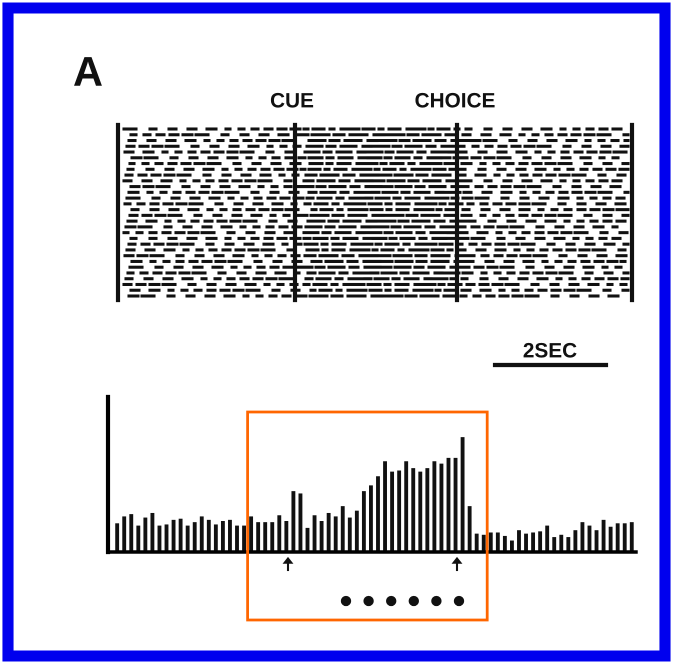 This screenshot has height=664, width=673. I want to click on text: CHOICE, so click(455, 100).